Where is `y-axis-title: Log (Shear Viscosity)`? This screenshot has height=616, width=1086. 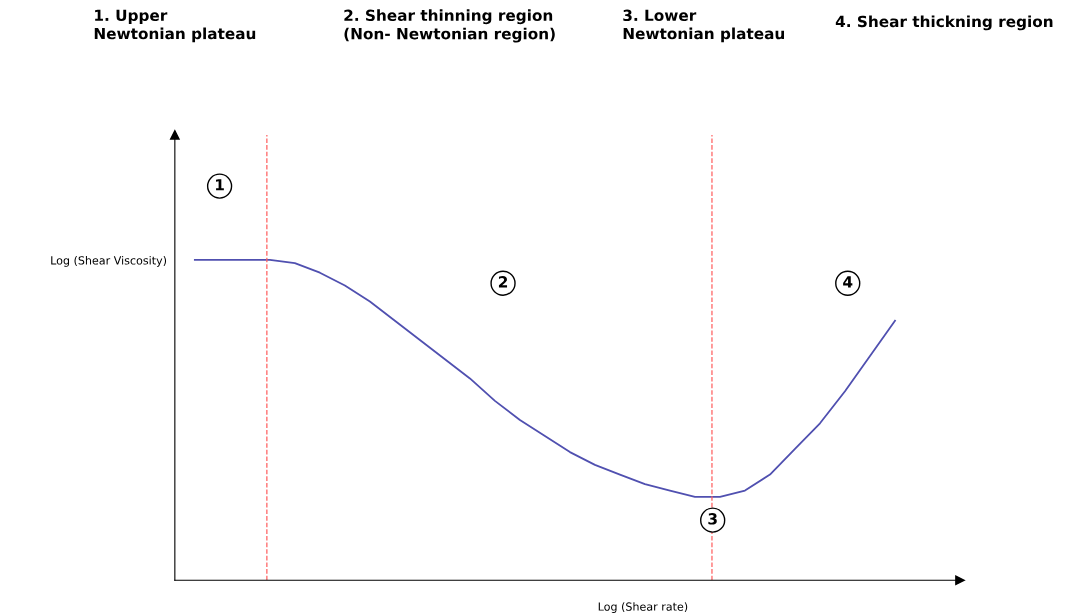 y-axis-title: Log (Shear Viscosity) is located at coordinates (109, 261).